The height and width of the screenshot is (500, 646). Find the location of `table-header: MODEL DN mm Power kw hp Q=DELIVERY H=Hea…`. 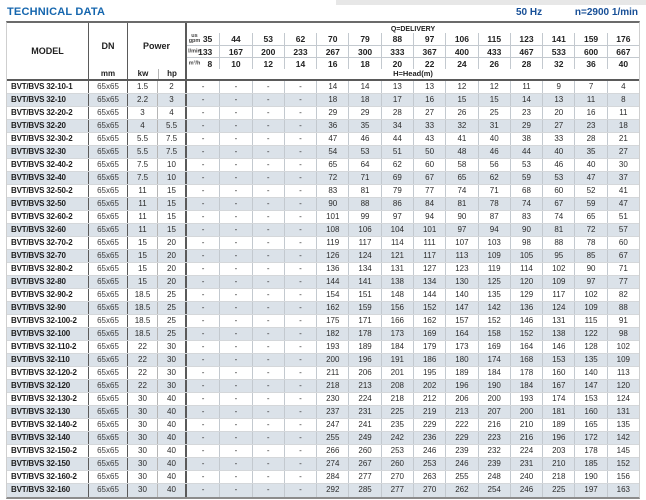

table-header: MODEL DN mm Power kw hp Q=DELIVERY H=Hea… is located at coordinates (323, 52).